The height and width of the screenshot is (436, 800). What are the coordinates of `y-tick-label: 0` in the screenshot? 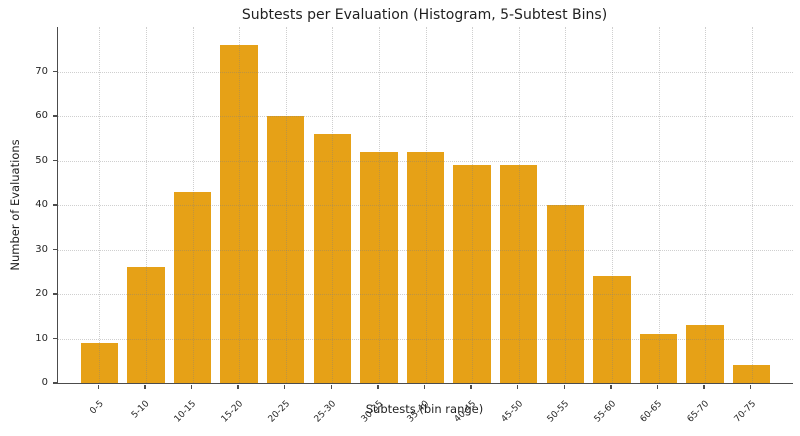 It's located at (44, 382).